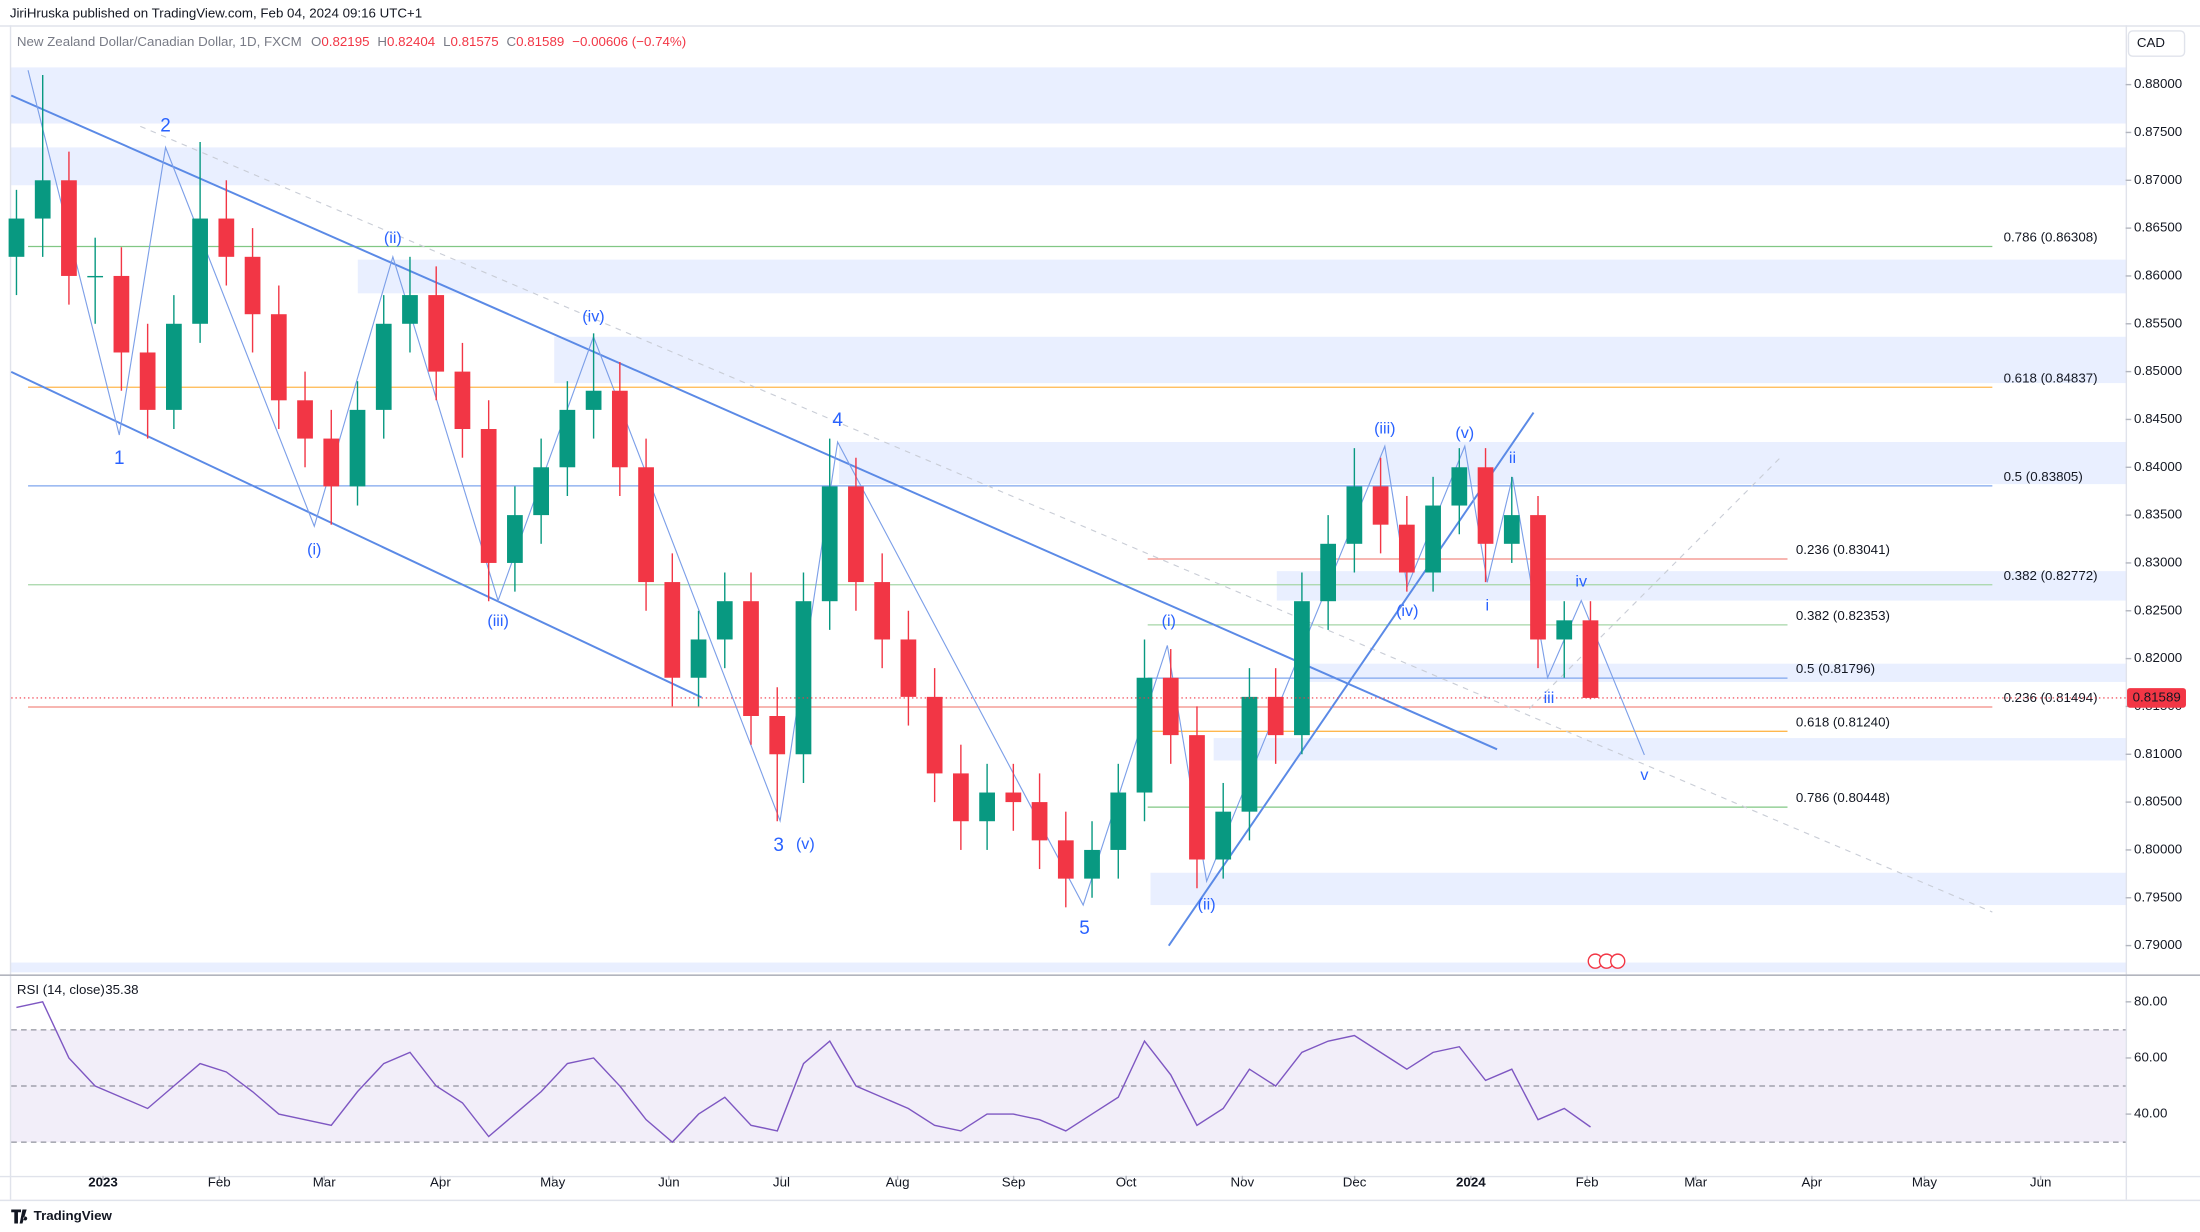 The width and height of the screenshot is (2200, 1232). Describe the element at coordinates (2158, 753) in the screenshot. I see `y-tick-label: 0.81000` at that location.